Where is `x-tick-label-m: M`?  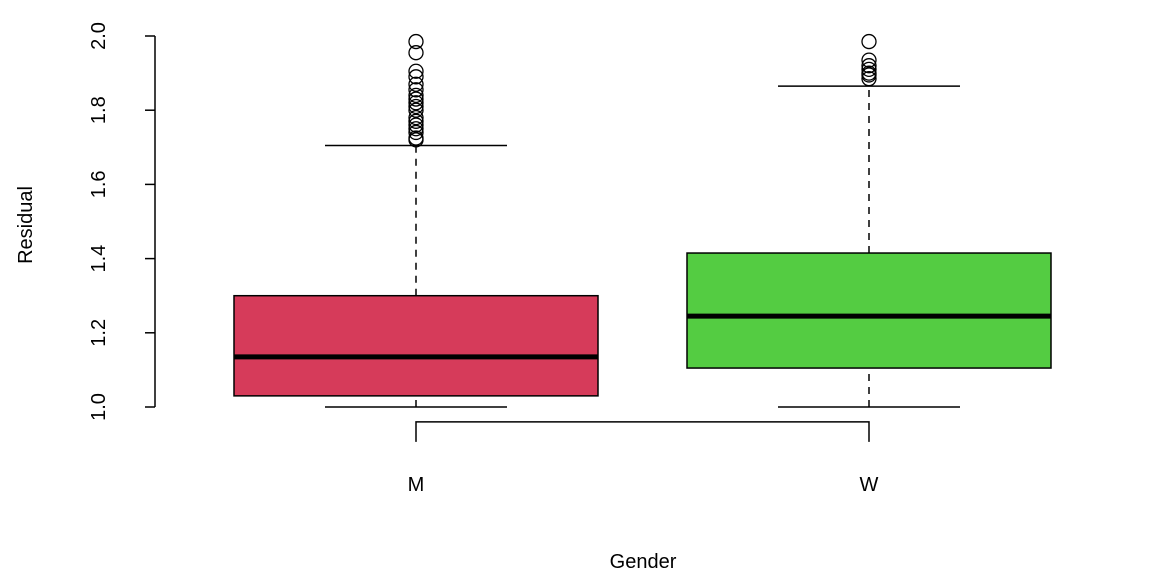
x-tick-label-m: M is located at coordinates (416, 485).